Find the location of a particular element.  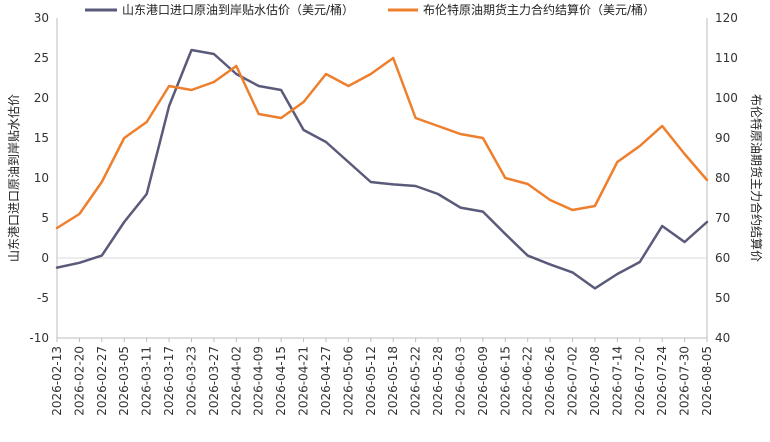

x-tick-label: 2026-07-02 is located at coordinates (573, 381).